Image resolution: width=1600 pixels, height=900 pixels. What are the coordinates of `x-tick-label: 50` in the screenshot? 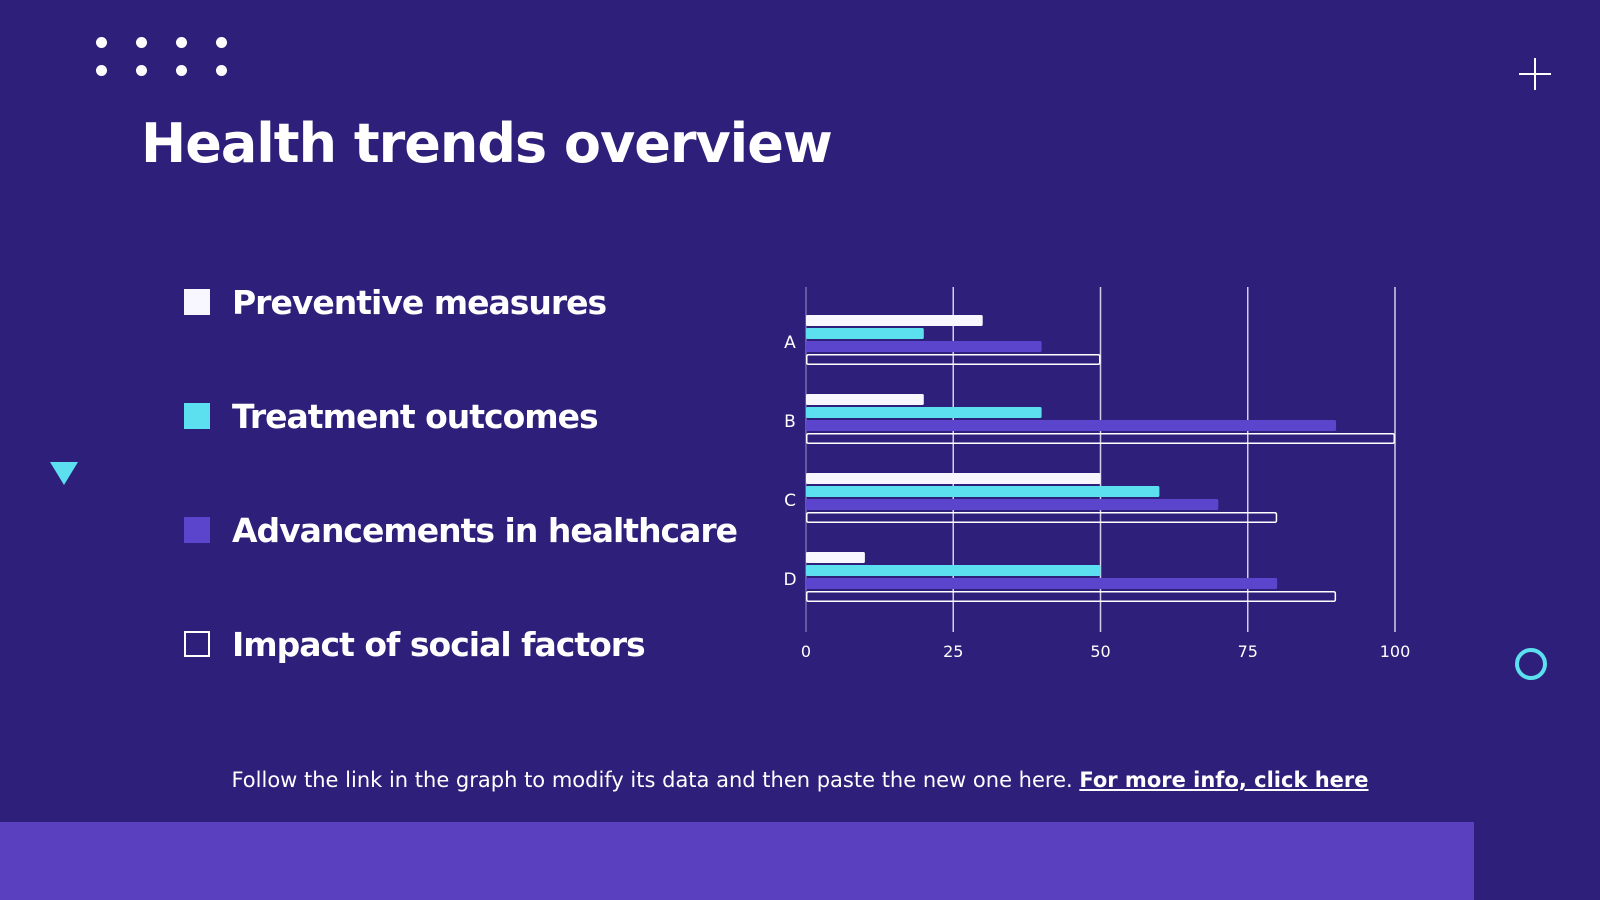 It's located at (1100, 651).